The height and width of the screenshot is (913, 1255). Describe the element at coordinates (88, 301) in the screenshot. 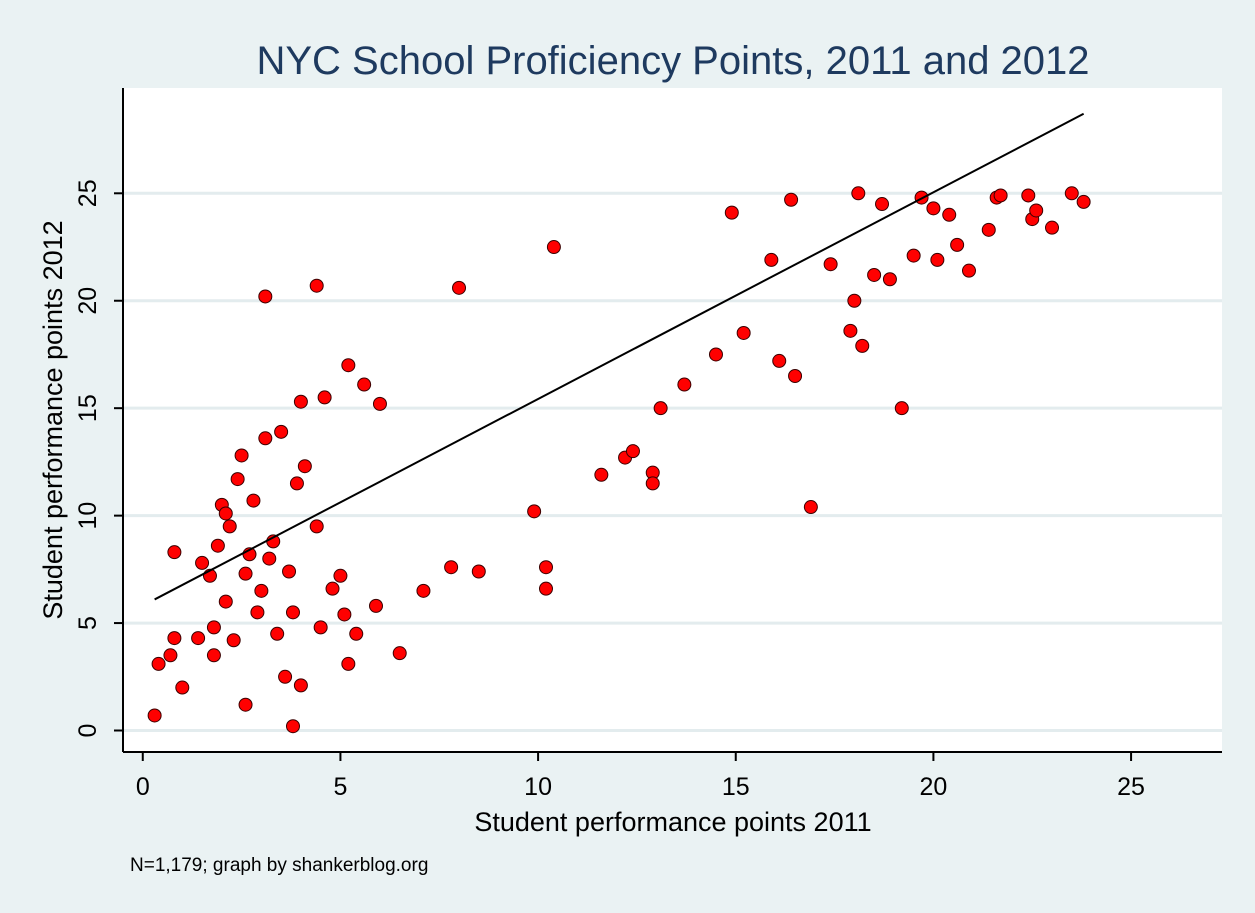

I see `y-tick-label: 20` at that location.